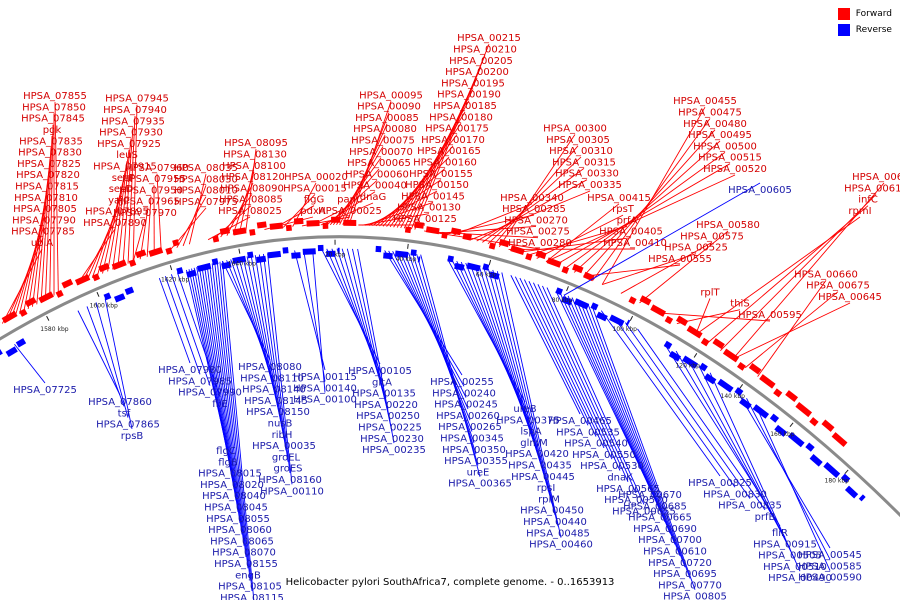 The image size is (900, 600). I want to click on reverse-gene-label: HPSA_07860, so click(120, 402).